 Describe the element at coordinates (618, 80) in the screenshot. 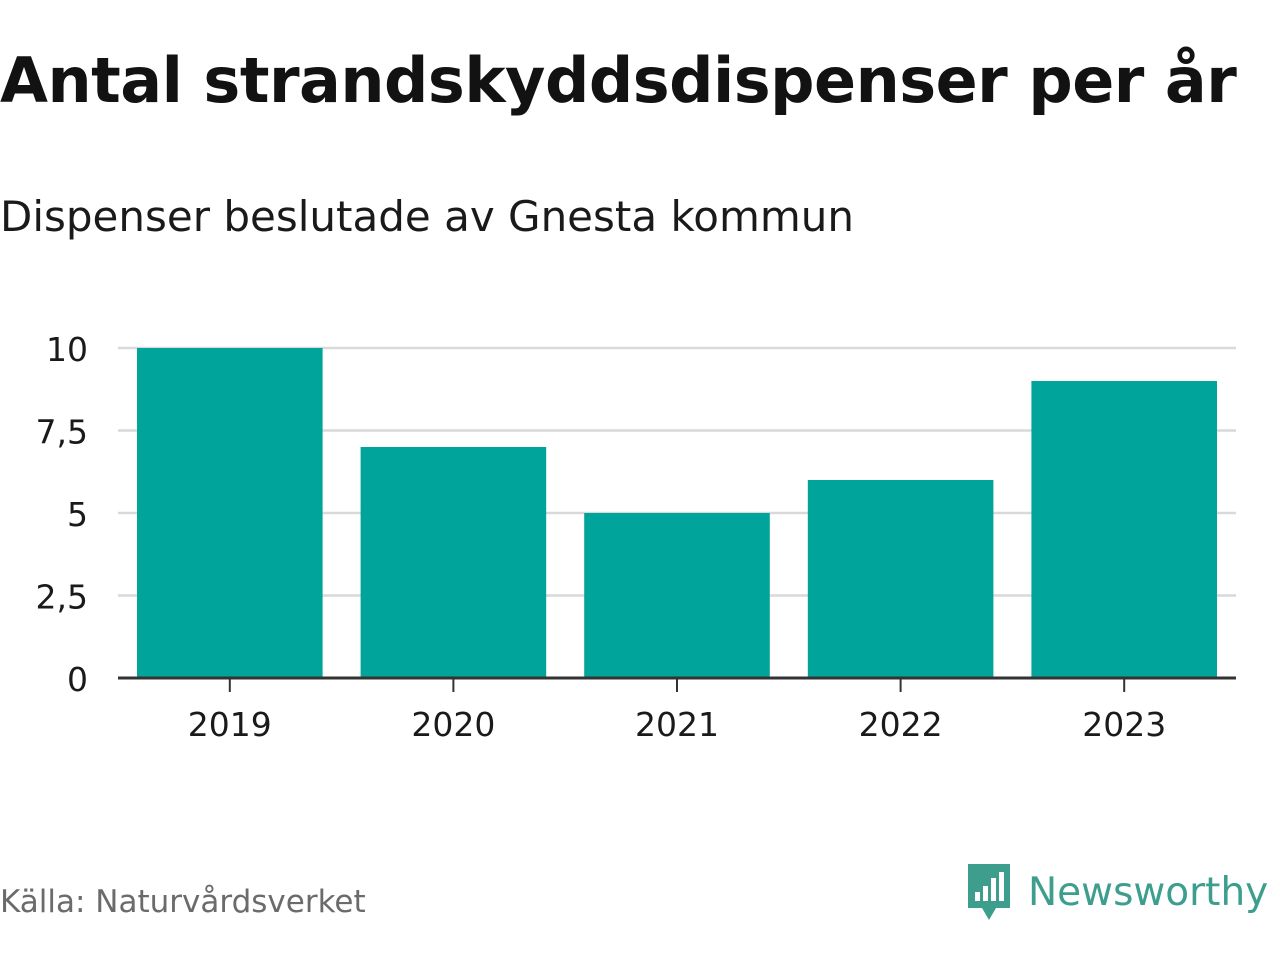

I see `chart-title: Antal strandskyddsdispenser per år` at that location.